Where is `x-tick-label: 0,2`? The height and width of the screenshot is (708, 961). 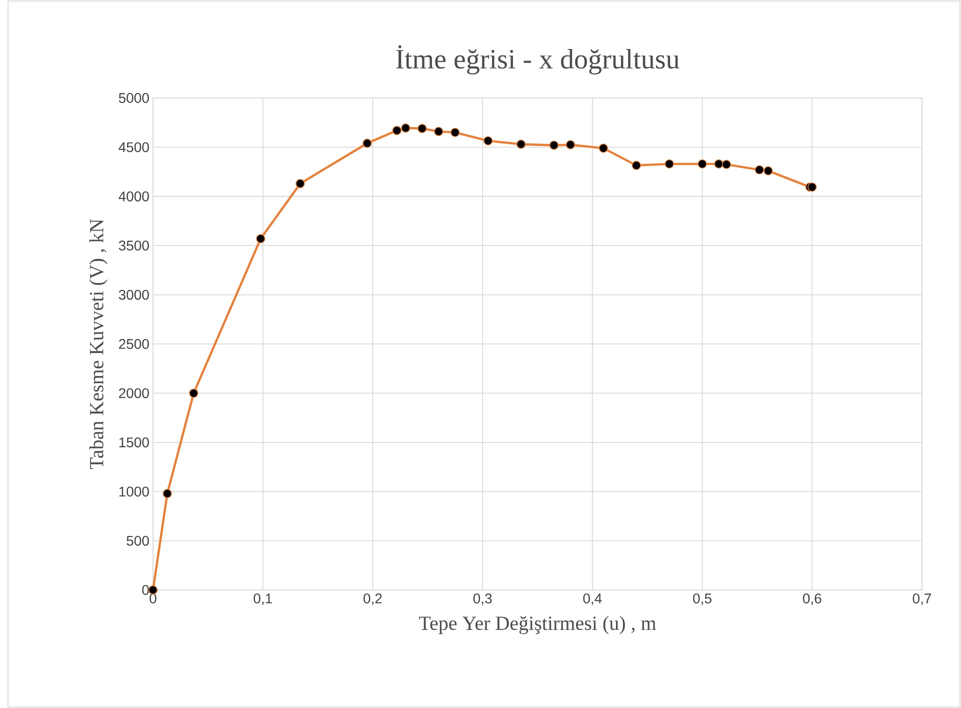
x-tick-label: 0,2 is located at coordinates (373, 600).